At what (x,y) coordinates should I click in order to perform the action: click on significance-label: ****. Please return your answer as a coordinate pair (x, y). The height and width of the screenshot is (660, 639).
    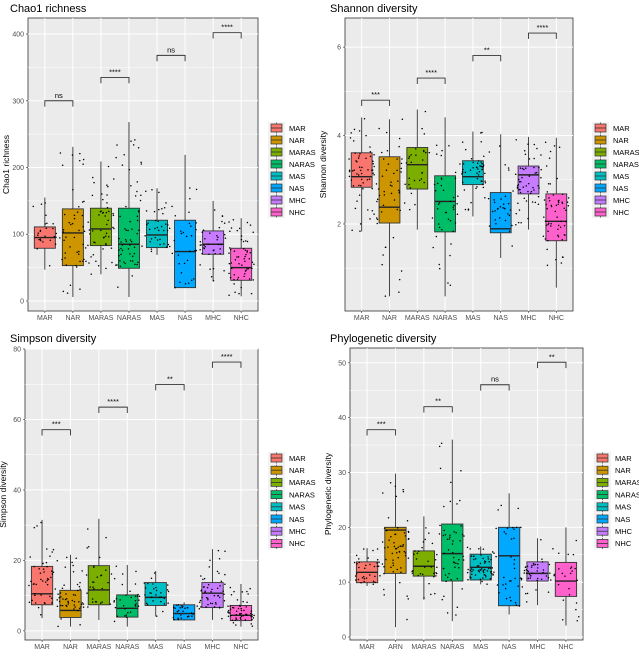
    Looking at the image, I should click on (431, 72).